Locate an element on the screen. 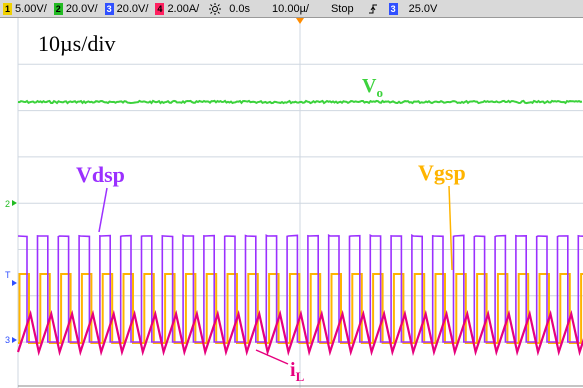  time-scale: 10.00µ/ is located at coordinates (290, 9).